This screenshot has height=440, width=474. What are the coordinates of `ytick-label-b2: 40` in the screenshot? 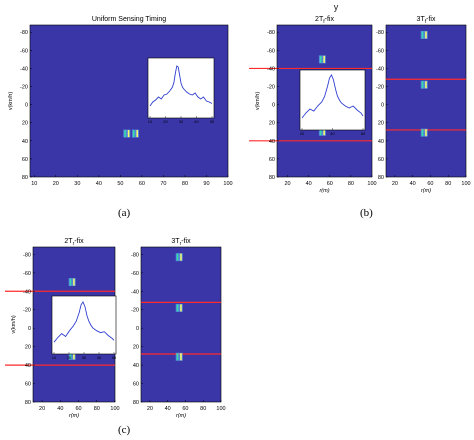 It's located at (381, 142).